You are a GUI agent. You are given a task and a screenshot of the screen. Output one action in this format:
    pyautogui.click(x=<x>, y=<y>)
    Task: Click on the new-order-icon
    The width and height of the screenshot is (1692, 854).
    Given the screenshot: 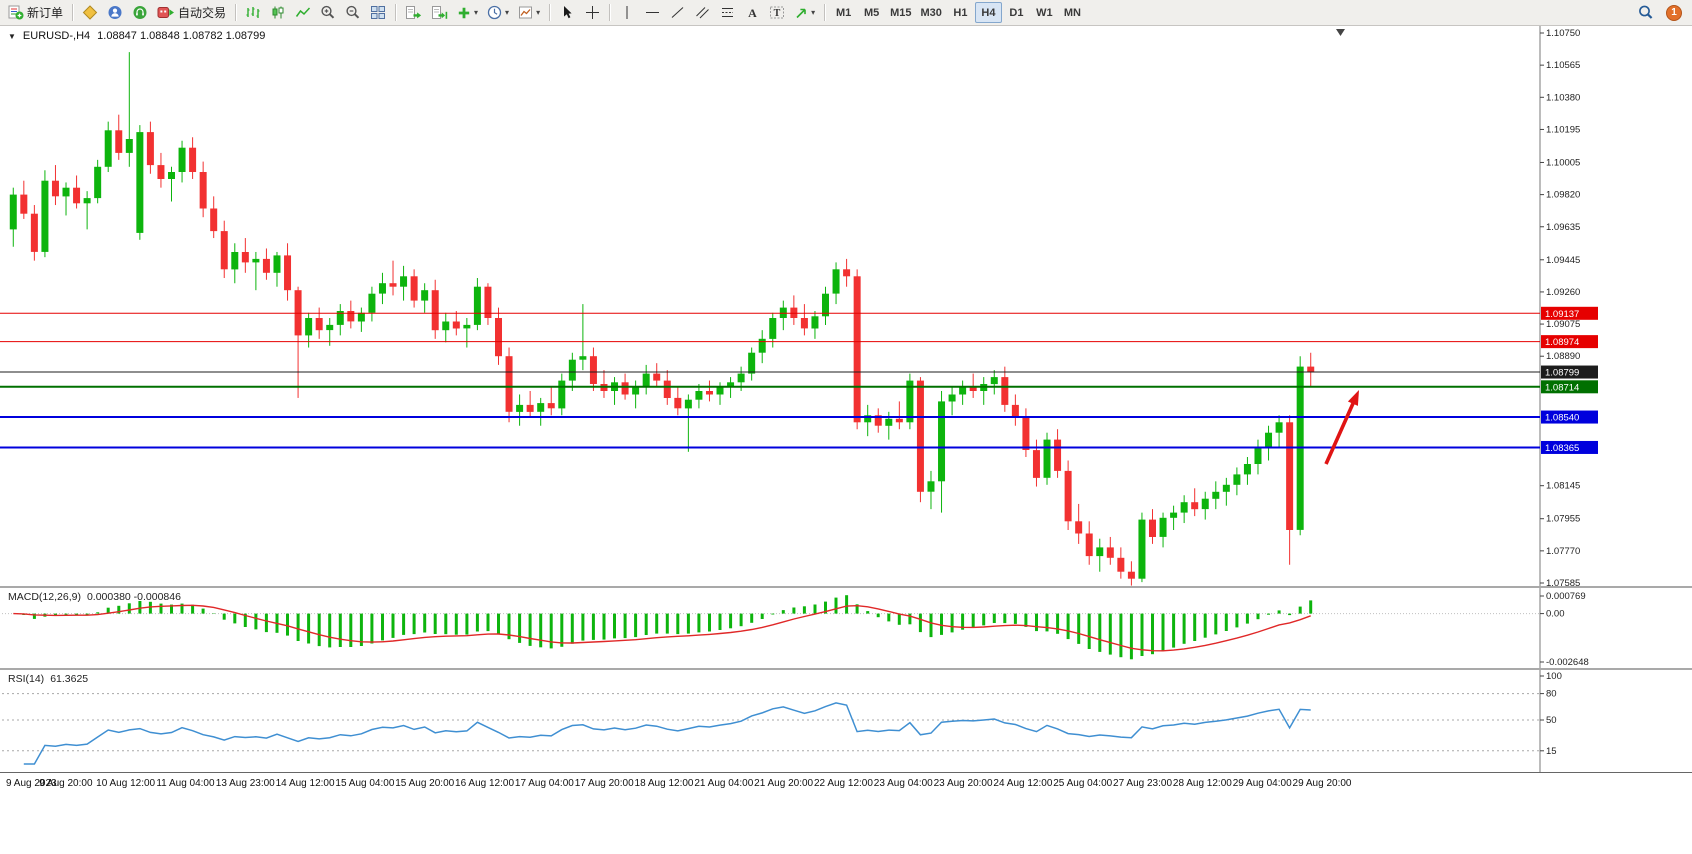 What is the action you would take?
    pyautogui.click(x=16, y=12)
    